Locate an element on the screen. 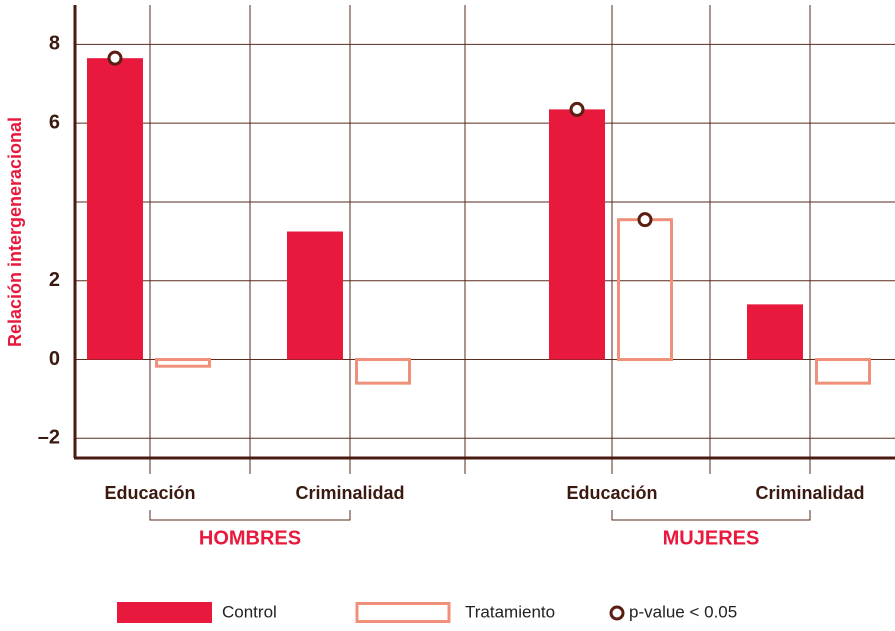 The height and width of the screenshot is (631, 895). legend-label: Tratamiento is located at coordinates (510, 611).